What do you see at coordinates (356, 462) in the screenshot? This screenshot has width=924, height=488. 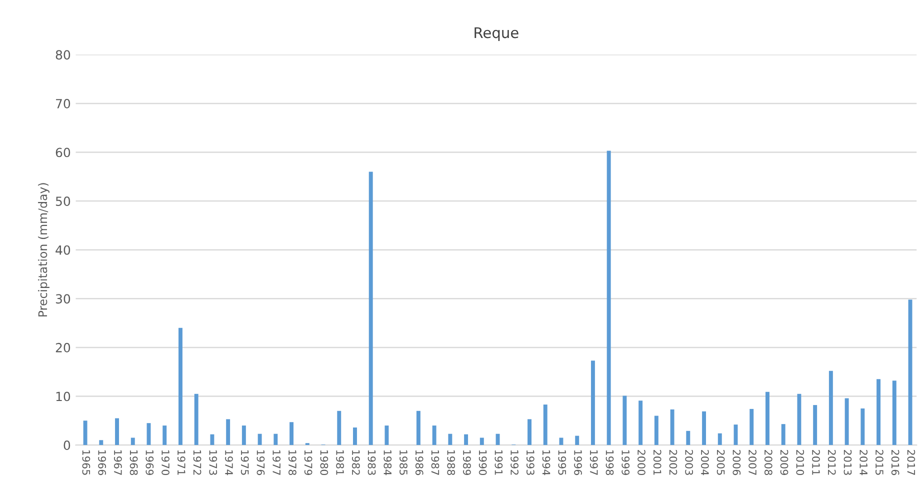 I see `x-tick-label: 1982` at bounding box center [356, 462].